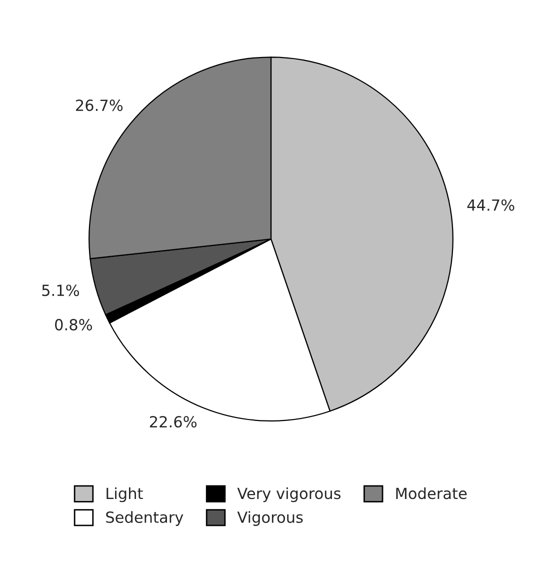  I want to click on legend-label: Vigorous, so click(270, 518).